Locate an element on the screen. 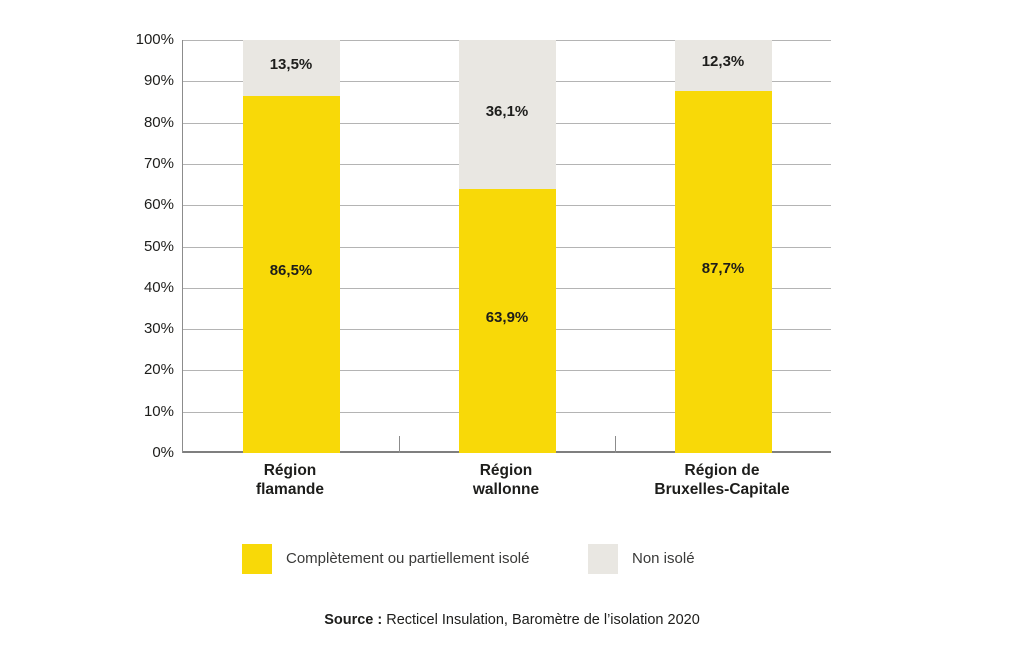  bar-value-label: 87,7% is located at coordinates (723, 268).